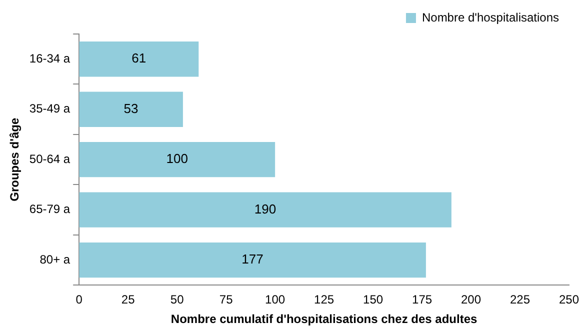 The image size is (587, 335). Describe the element at coordinates (49, 209) in the screenshot. I see `y-tick-label: 65-79 a` at that location.